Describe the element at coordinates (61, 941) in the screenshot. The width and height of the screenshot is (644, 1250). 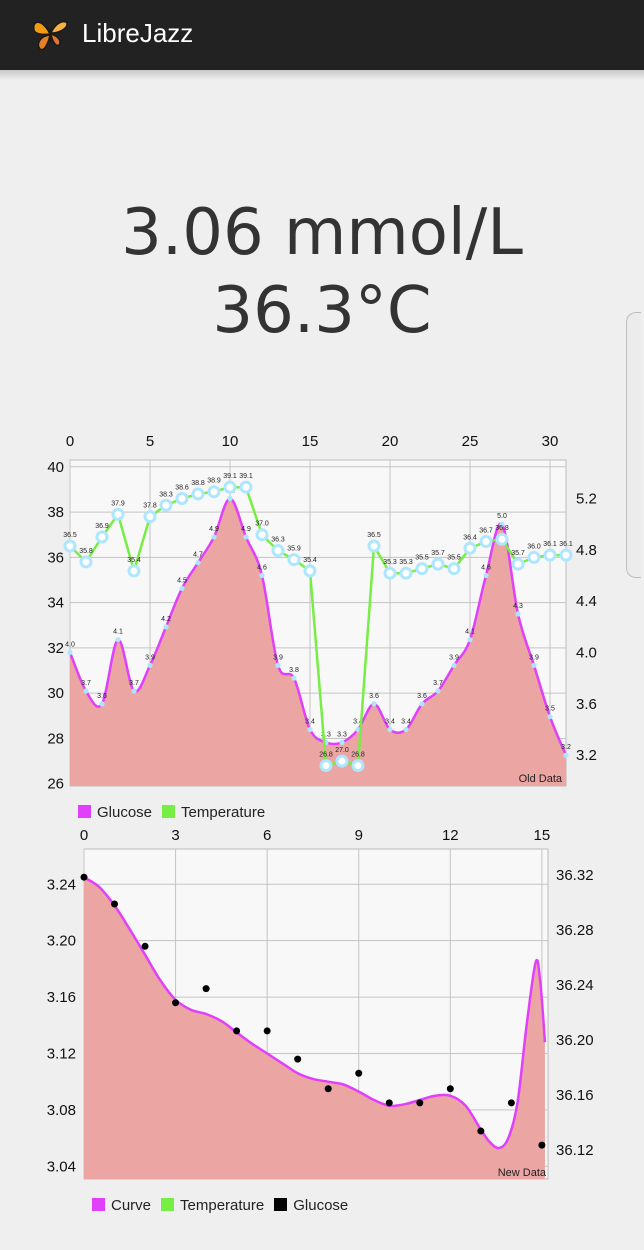
I see `y-left-tick-label: 3.20` at that location.